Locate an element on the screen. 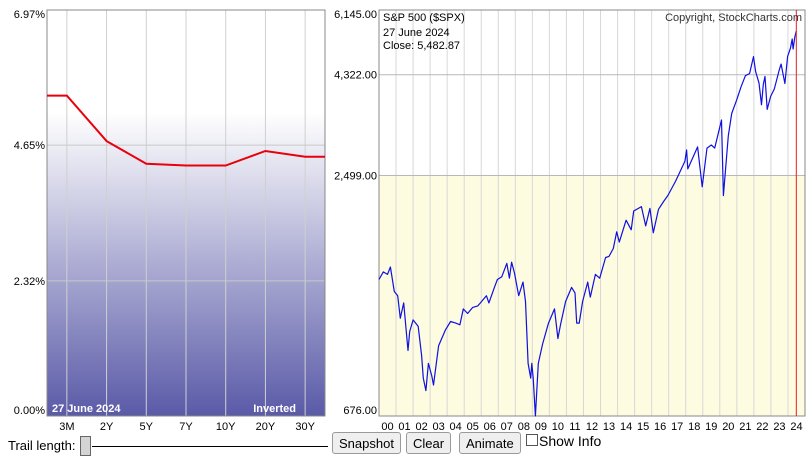 Image resolution: width=812 pixels, height=458 pixels. spx-xtick-label: 08 is located at coordinates (524, 426).